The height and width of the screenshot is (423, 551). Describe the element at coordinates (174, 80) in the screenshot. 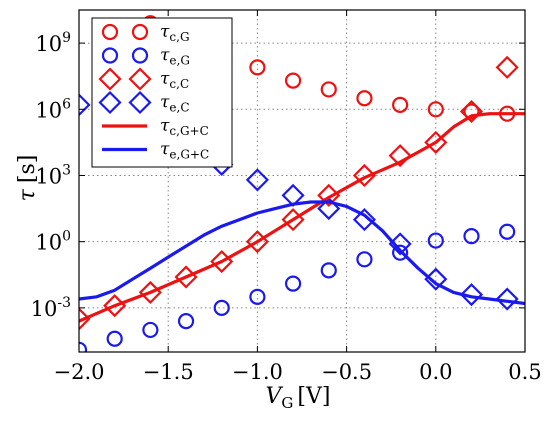

I see `legend-label: τc,C` at that location.